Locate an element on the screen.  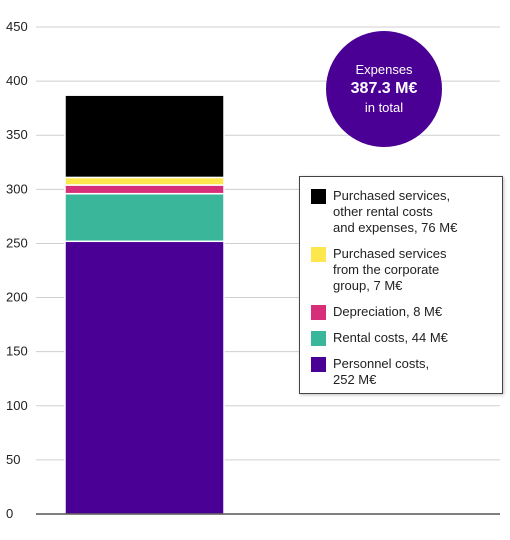
y-tick-label: 250 is located at coordinates (17, 242).